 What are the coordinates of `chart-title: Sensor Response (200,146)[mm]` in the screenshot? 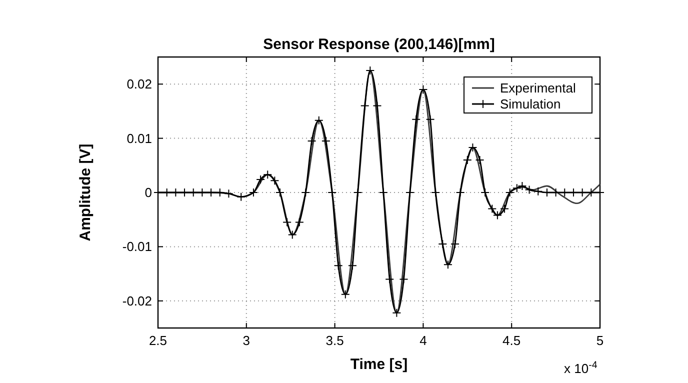 It's located at (379, 44).